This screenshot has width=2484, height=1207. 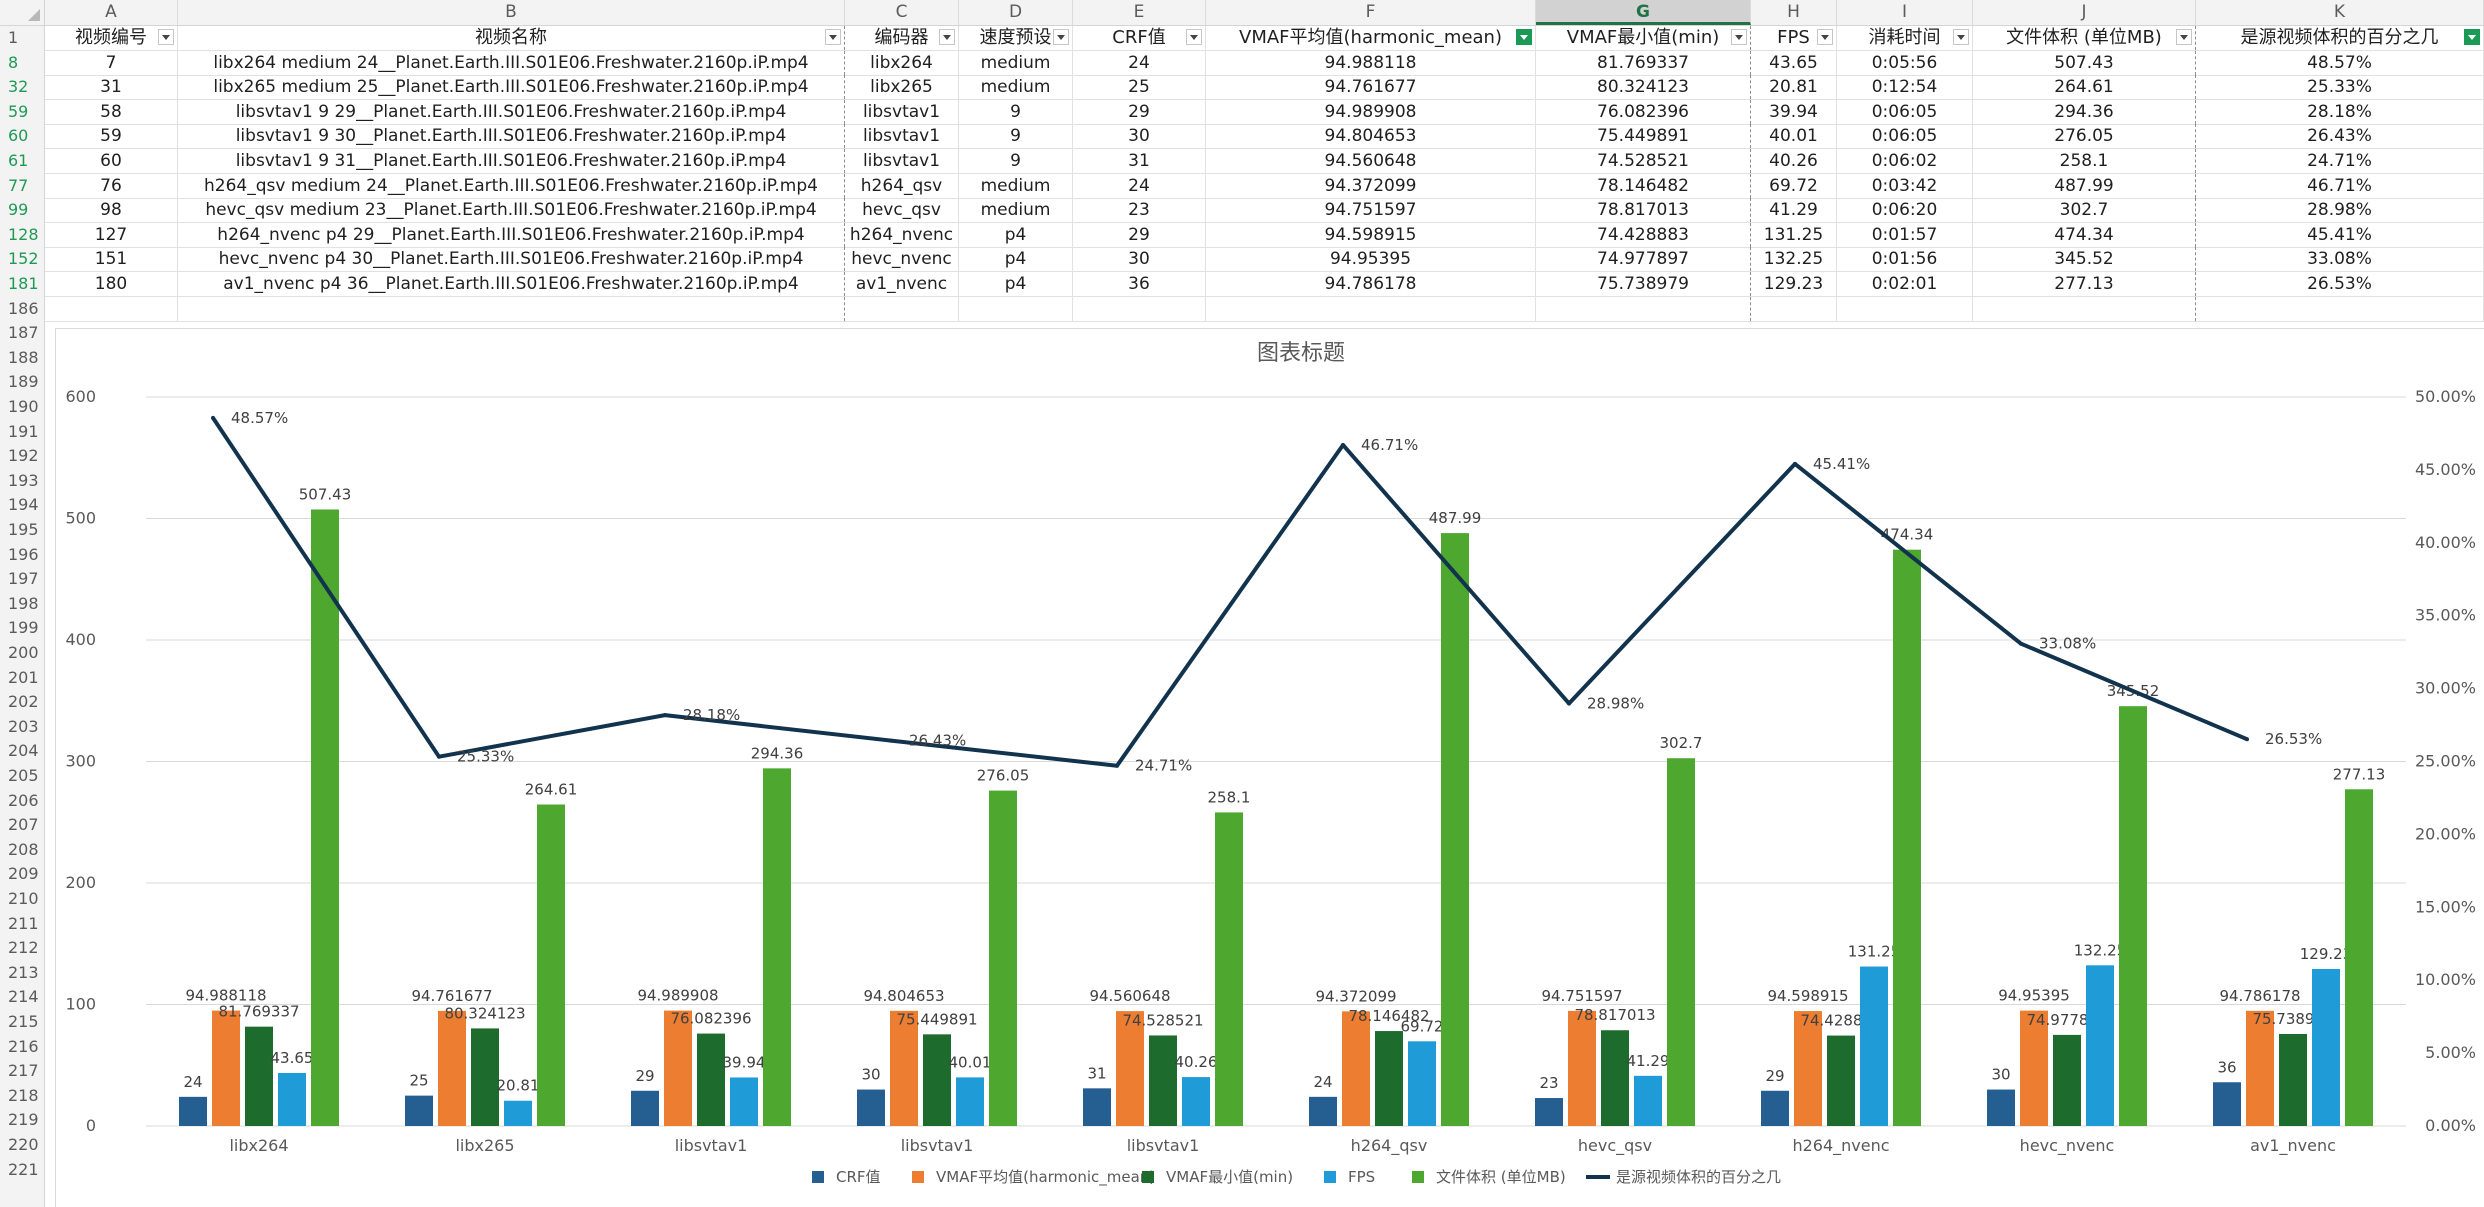 What do you see at coordinates (2340, 136) in the screenshot?
I see `table-cell-k: 26.43%` at bounding box center [2340, 136].